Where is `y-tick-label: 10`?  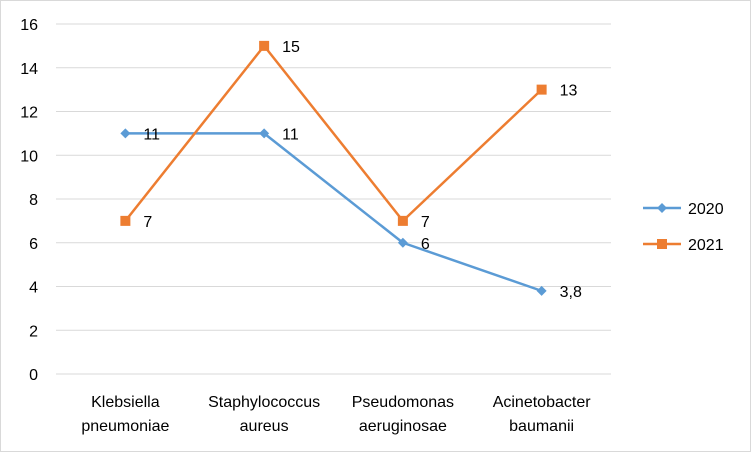 y-tick-label: 10 is located at coordinates (29, 156).